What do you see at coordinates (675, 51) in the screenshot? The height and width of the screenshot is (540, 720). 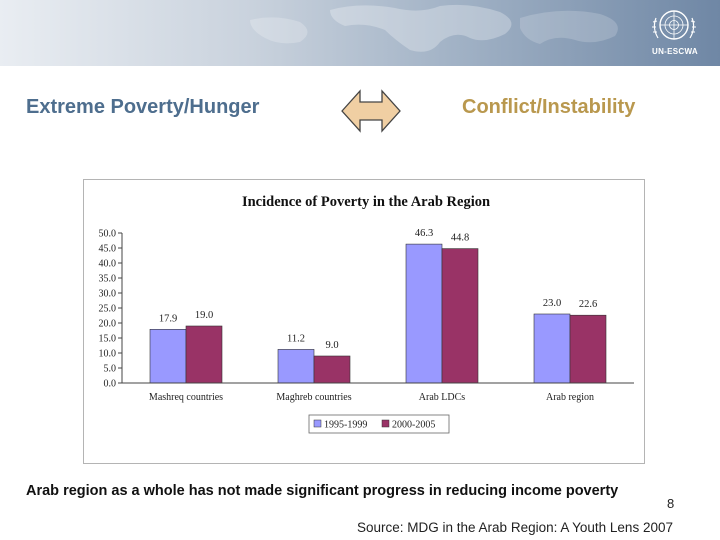 I see `logo-text: UN-ESCWA` at bounding box center [675, 51].